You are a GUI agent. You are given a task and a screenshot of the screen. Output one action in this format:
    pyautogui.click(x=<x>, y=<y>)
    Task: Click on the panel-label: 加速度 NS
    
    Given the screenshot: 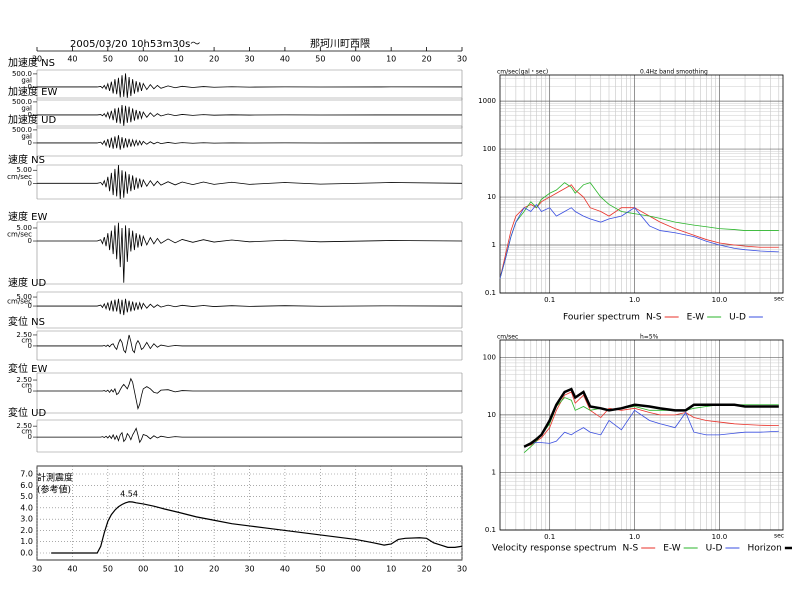 What is the action you would take?
    pyautogui.click(x=31, y=62)
    